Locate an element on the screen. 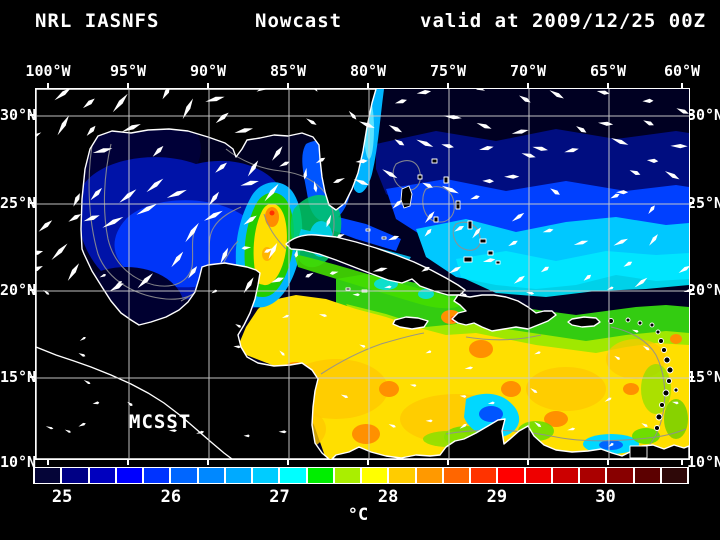 The height and width of the screenshot is (540, 720). lon-tick-label: 70°W is located at coordinates (528, 71).